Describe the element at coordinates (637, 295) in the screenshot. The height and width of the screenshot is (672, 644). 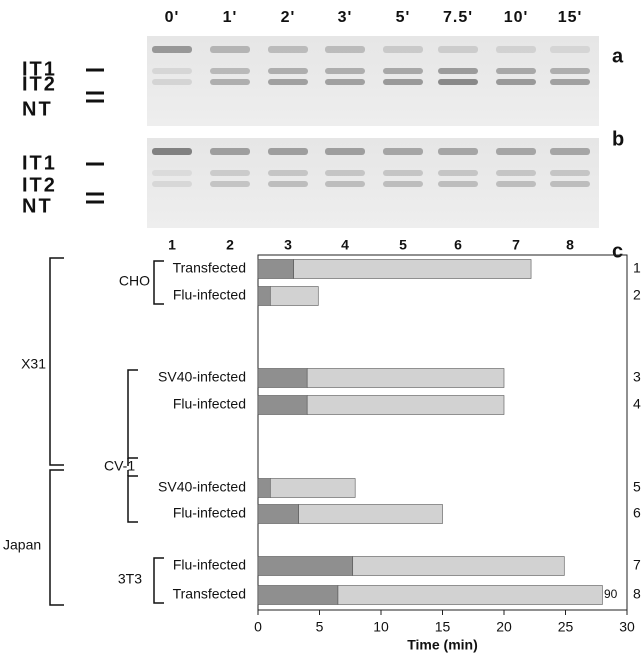
I see `row-number: 2` at that location.